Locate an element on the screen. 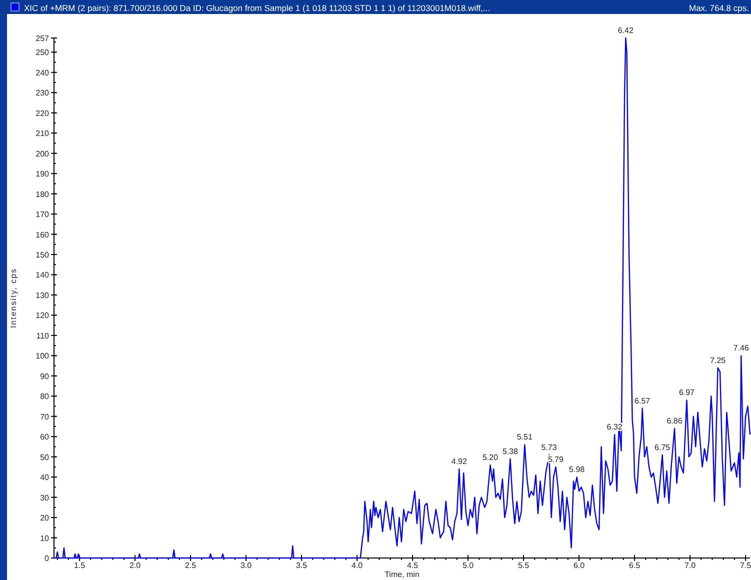 Image resolution: width=751 pixels, height=580 pixels. y-tick-label: 220 is located at coordinates (43, 113).